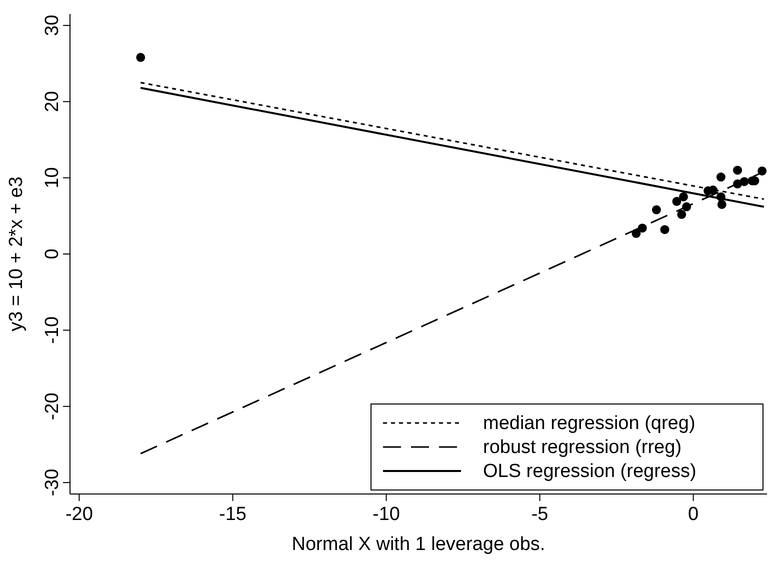 This screenshot has width=775, height=564. I want to click on x-tick-label: 0, so click(693, 514).